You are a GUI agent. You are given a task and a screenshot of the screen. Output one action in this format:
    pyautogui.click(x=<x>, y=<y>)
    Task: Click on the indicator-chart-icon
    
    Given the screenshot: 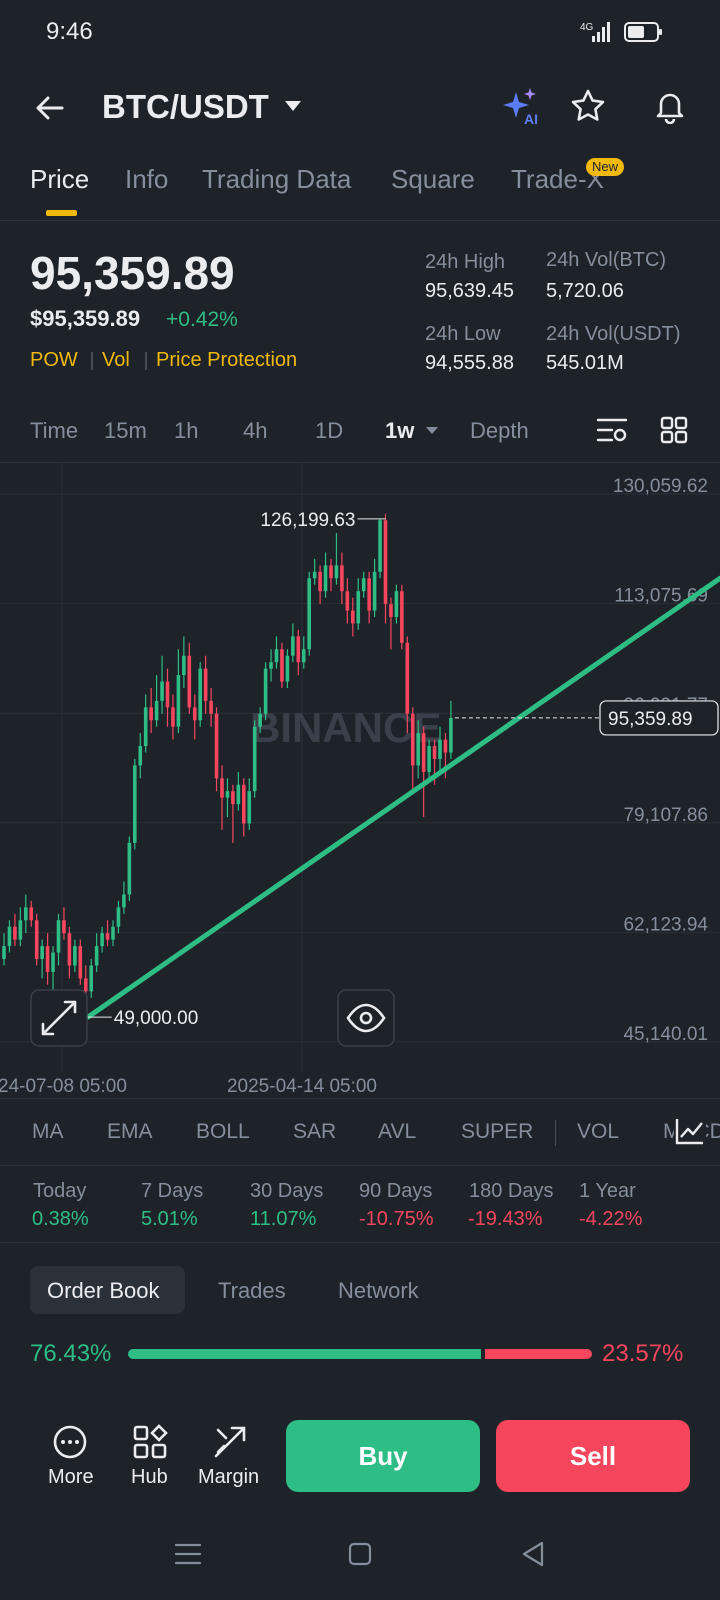 What is the action you would take?
    pyautogui.click(x=690, y=1131)
    